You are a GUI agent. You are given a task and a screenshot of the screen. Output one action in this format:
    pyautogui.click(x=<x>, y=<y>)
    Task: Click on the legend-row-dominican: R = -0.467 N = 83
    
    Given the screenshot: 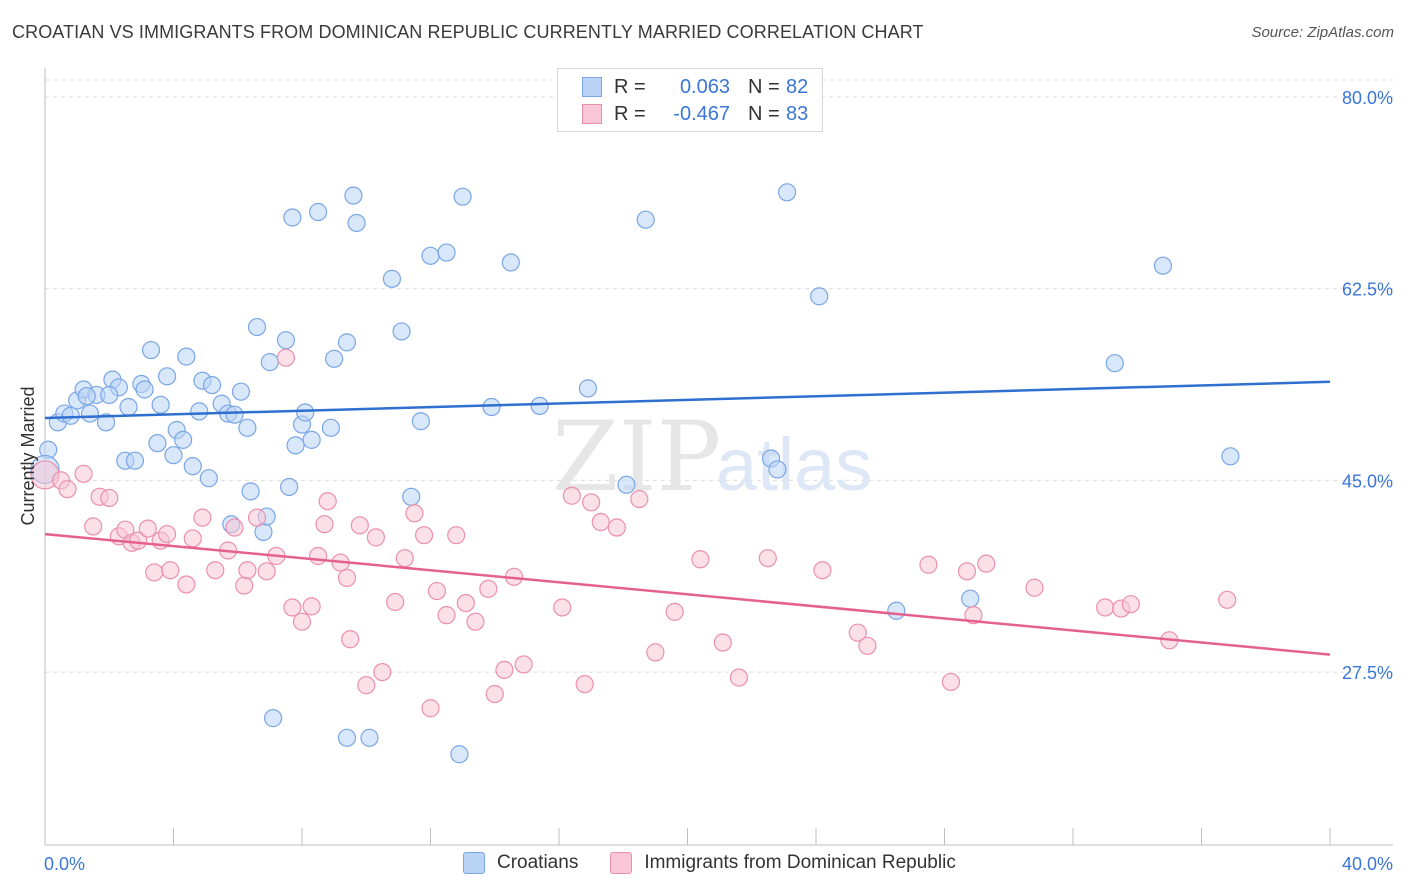 What is the action you would take?
    pyautogui.click(x=695, y=114)
    